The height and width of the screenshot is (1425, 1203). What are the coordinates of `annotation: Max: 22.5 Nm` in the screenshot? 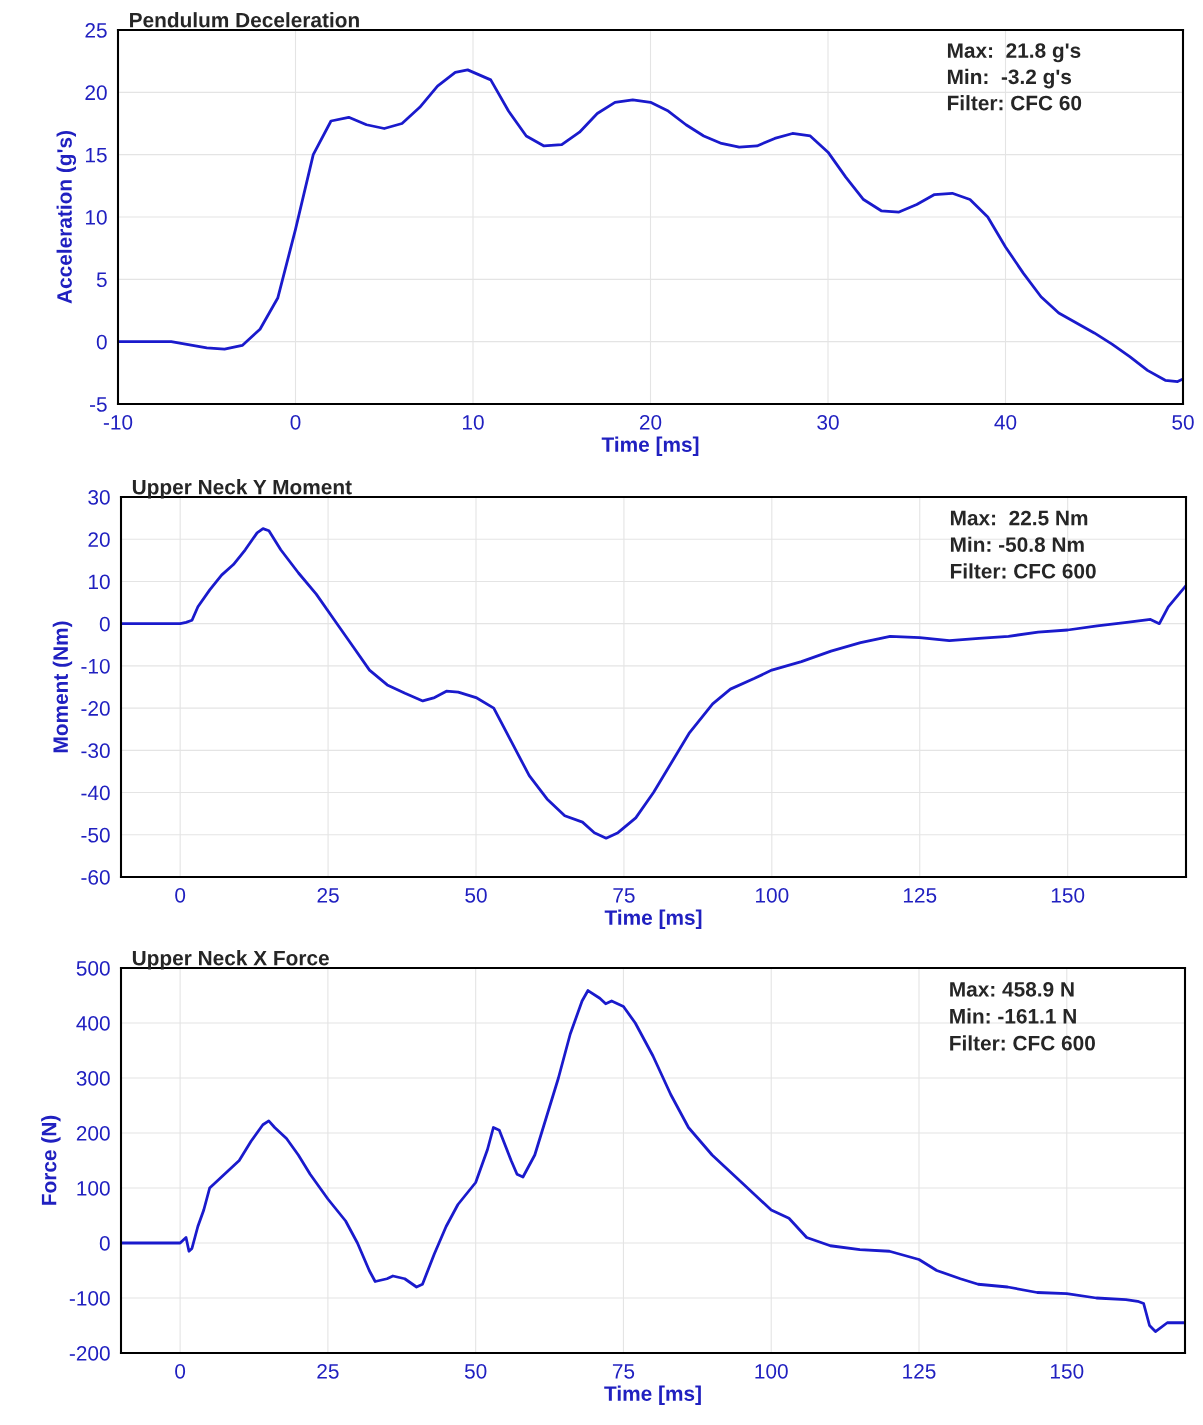 It's located at (1019, 518).